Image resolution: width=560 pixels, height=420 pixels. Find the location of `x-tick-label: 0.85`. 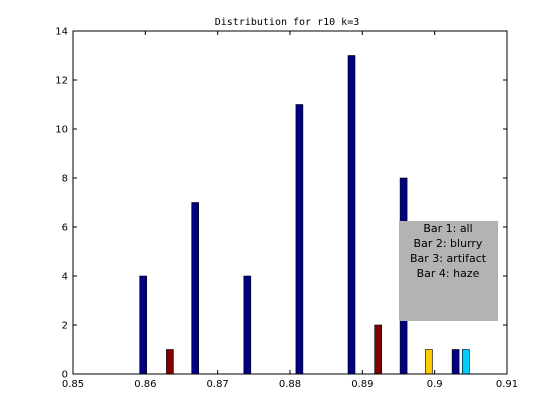

x-tick-label: 0.85 is located at coordinates (73, 384).